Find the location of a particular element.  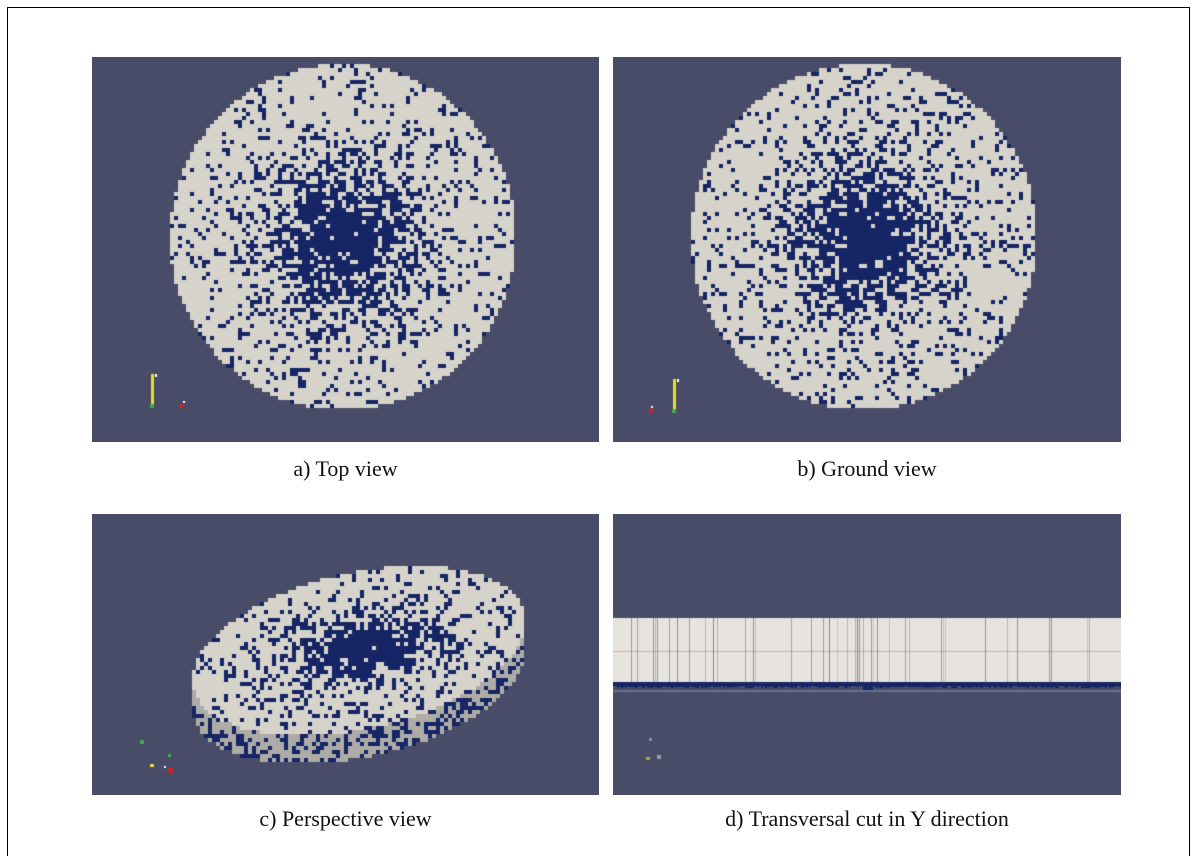

panel-perspective-view is located at coordinates (345, 654).